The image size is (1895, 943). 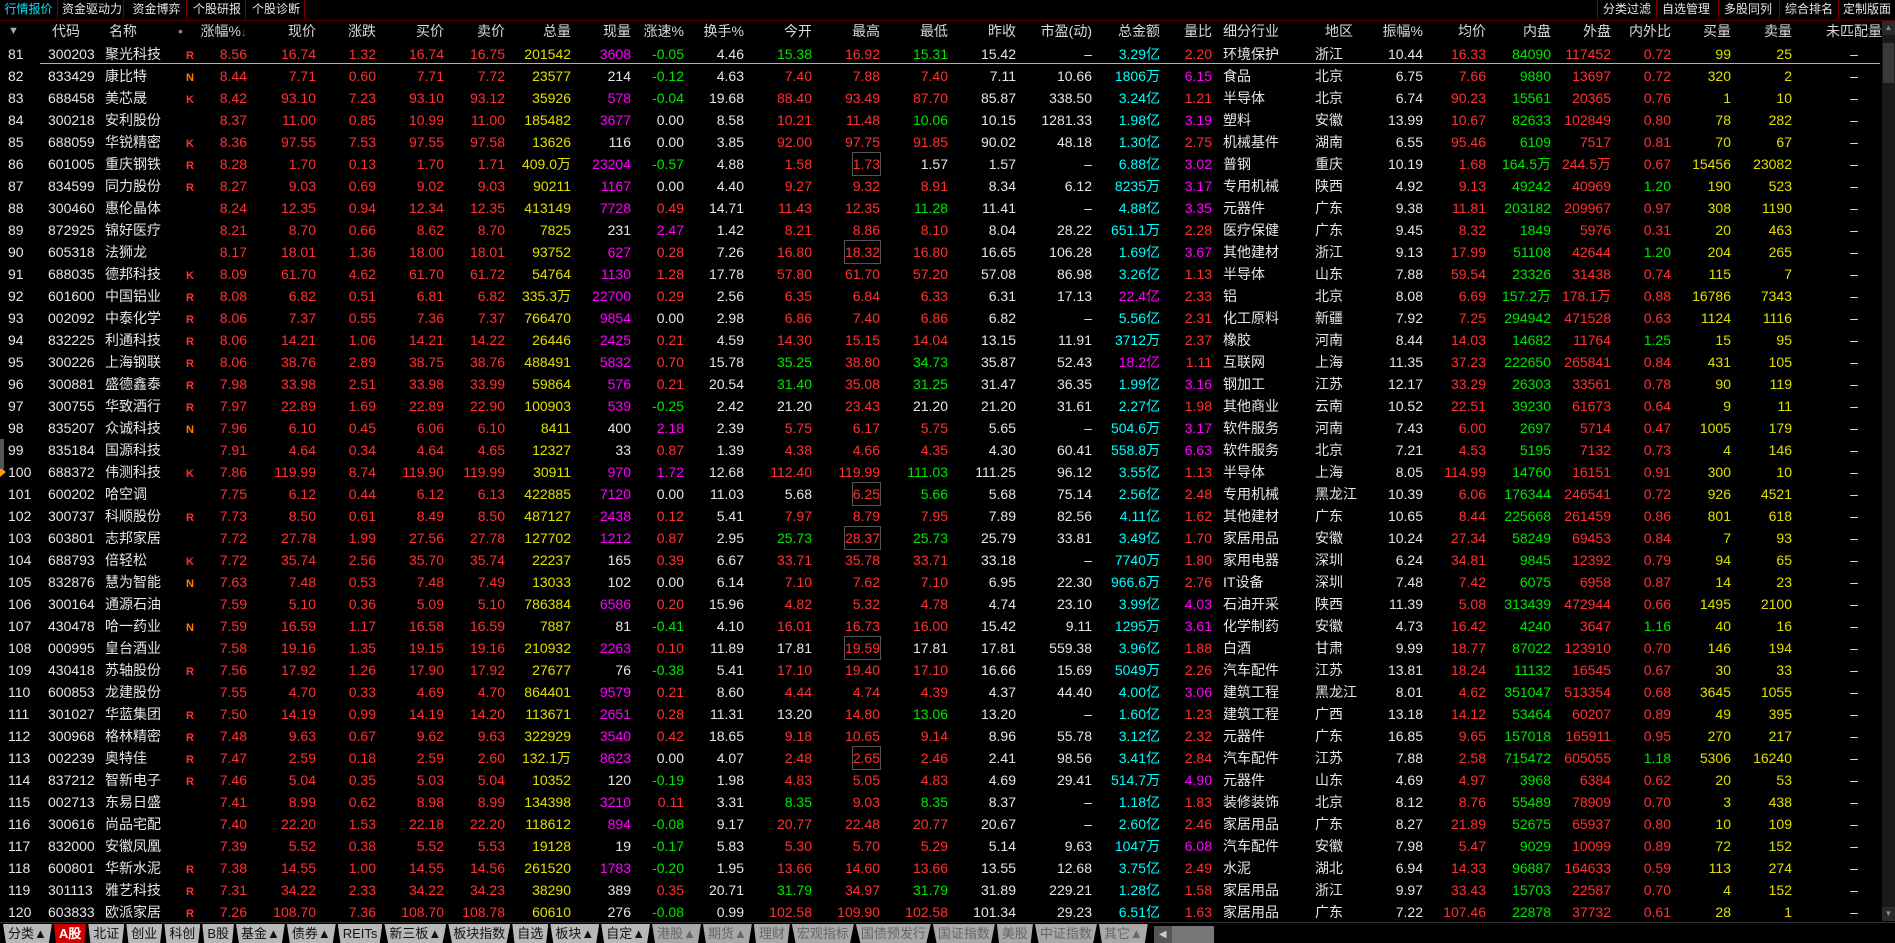 What do you see at coordinates (217, 9) in the screenshot?
I see `top-tab-3: 个股研报` at bounding box center [217, 9].